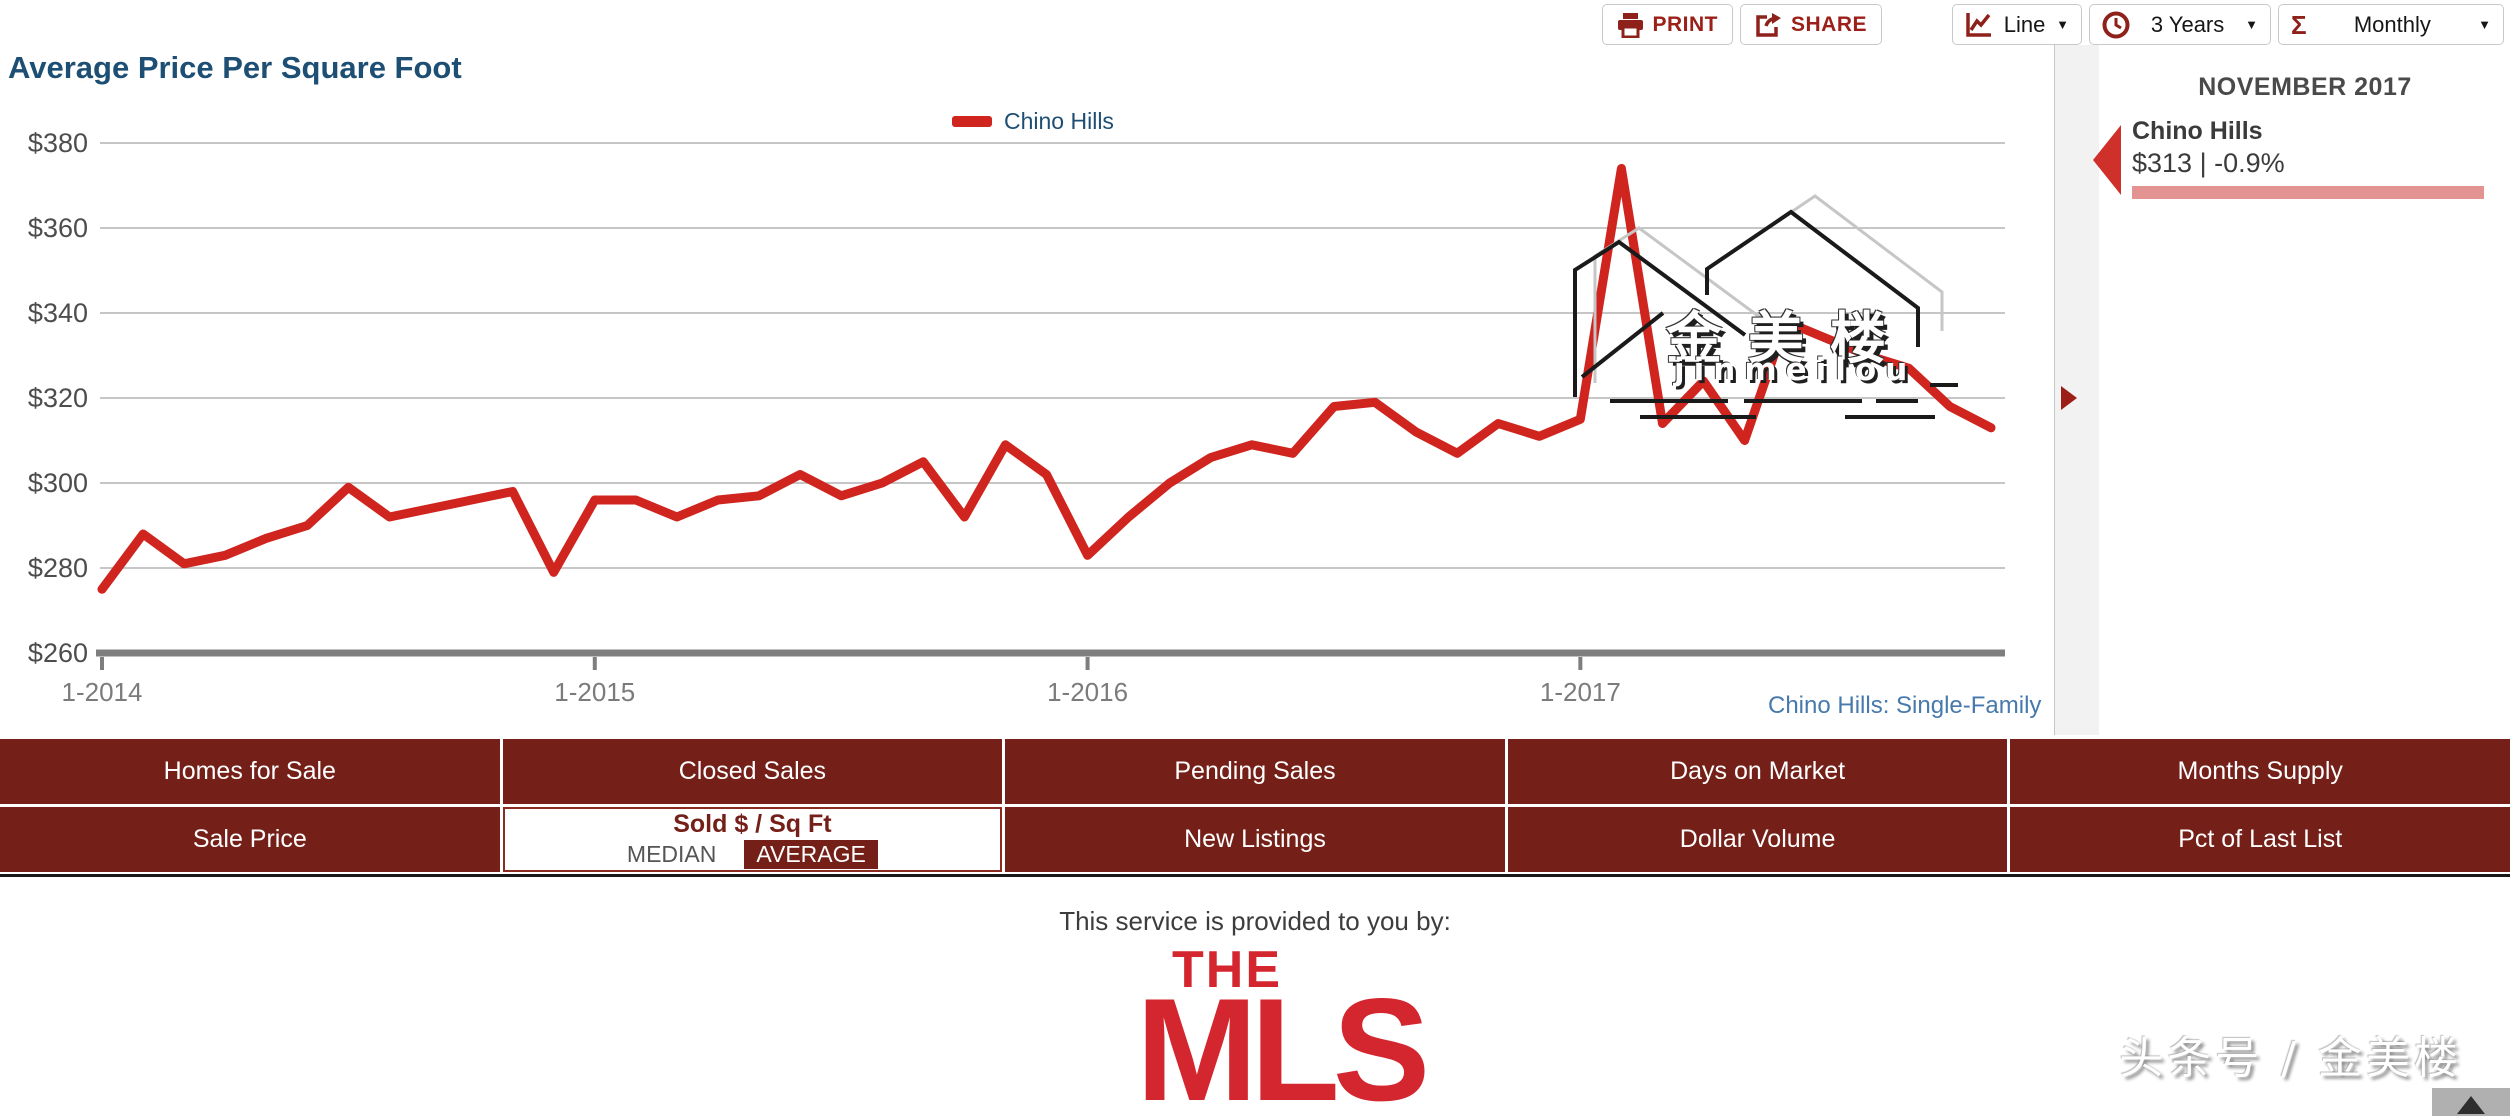 This screenshot has width=2510, height=1116. I want to click on share-button: SHARE, so click(1810, 24).